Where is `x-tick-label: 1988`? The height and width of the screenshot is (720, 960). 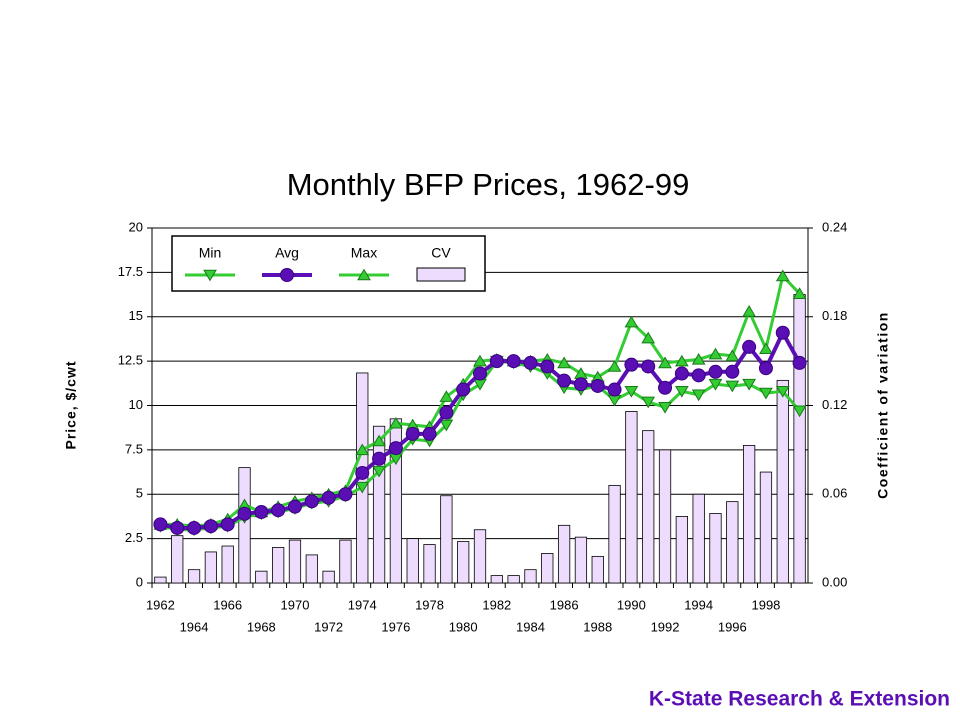 x-tick-label: 1988 is located at coordinates (597, 626).